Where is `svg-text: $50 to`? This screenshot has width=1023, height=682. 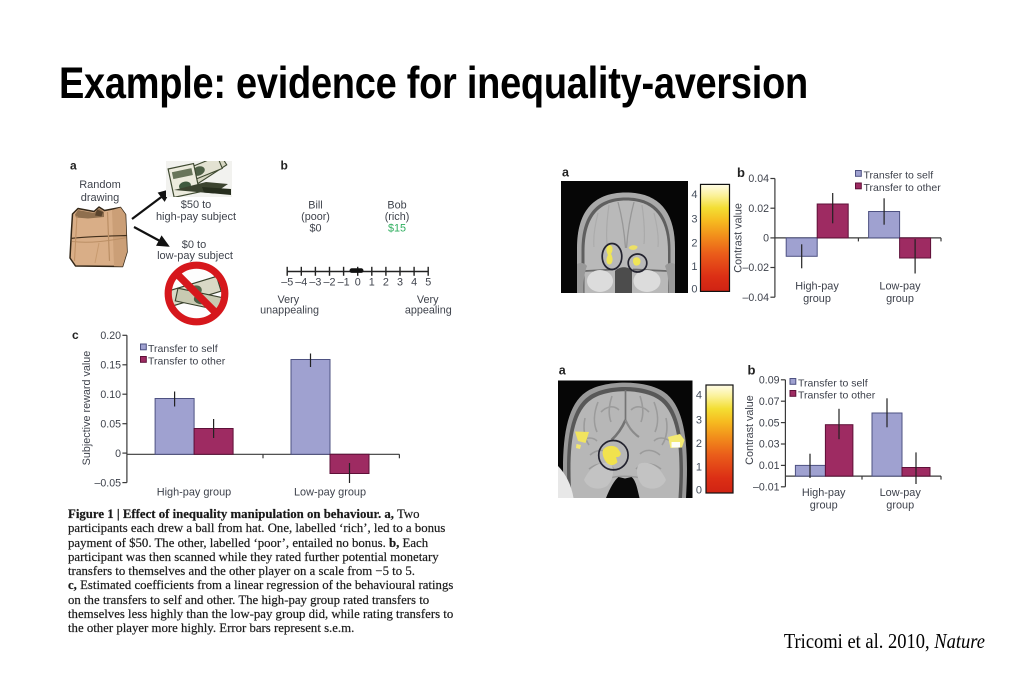
svg-text: $50 to is located at coordinates (196, 205).